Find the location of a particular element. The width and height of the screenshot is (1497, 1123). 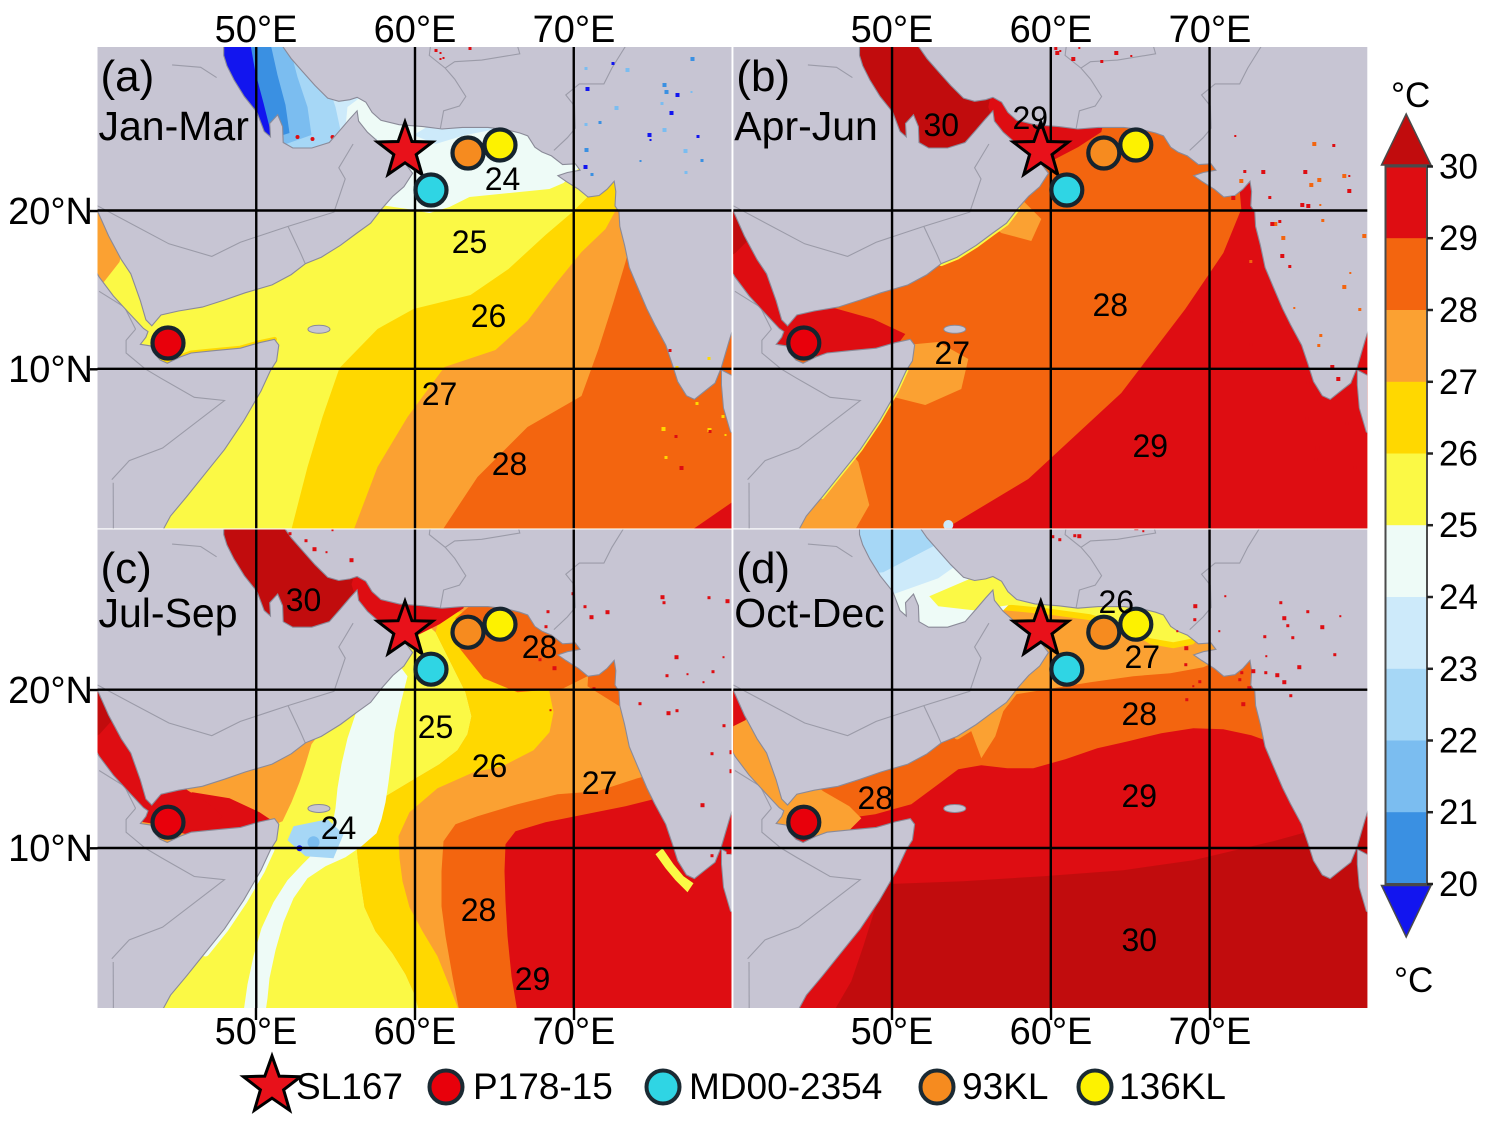

svg-text: 21 is located at coordinates (1458, 812).